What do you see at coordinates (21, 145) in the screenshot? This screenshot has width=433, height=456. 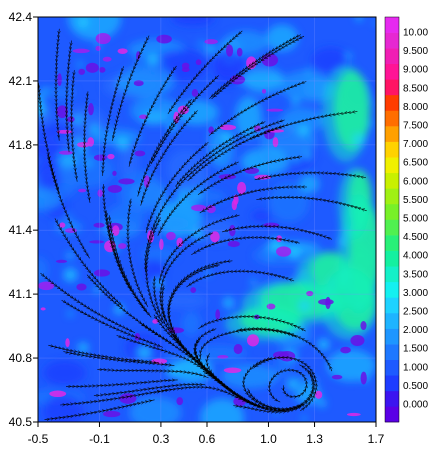 I see `y-tick-label: 41.8` at bounding box center [21, 145].